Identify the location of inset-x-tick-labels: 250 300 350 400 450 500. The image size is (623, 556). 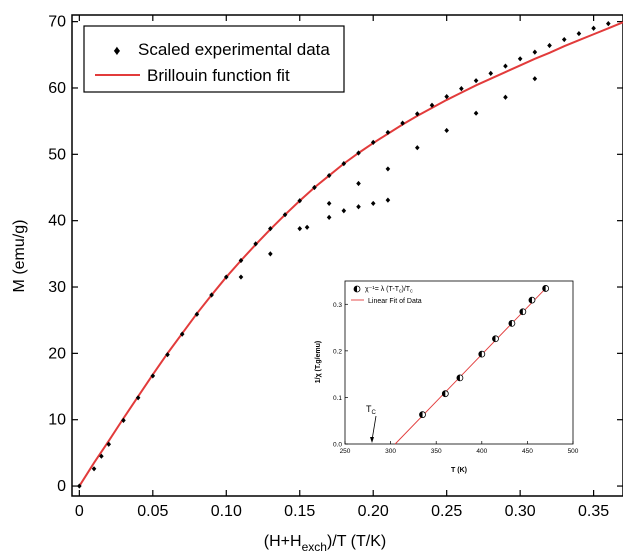
(459, 451).